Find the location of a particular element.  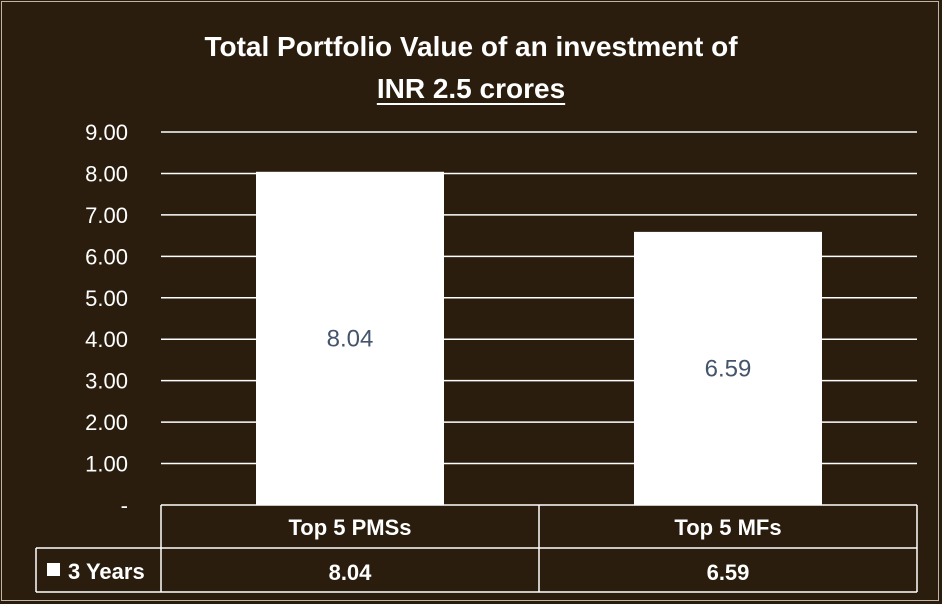

y-tick-label: 1.00 is located at coordinates (106, 464).